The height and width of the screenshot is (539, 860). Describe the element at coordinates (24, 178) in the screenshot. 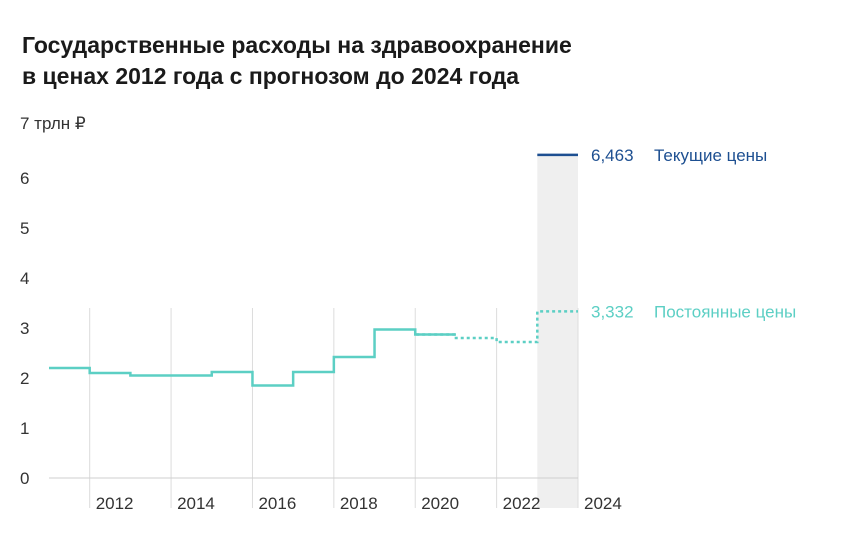

I see `y-tick-label-6: 6` at that location.